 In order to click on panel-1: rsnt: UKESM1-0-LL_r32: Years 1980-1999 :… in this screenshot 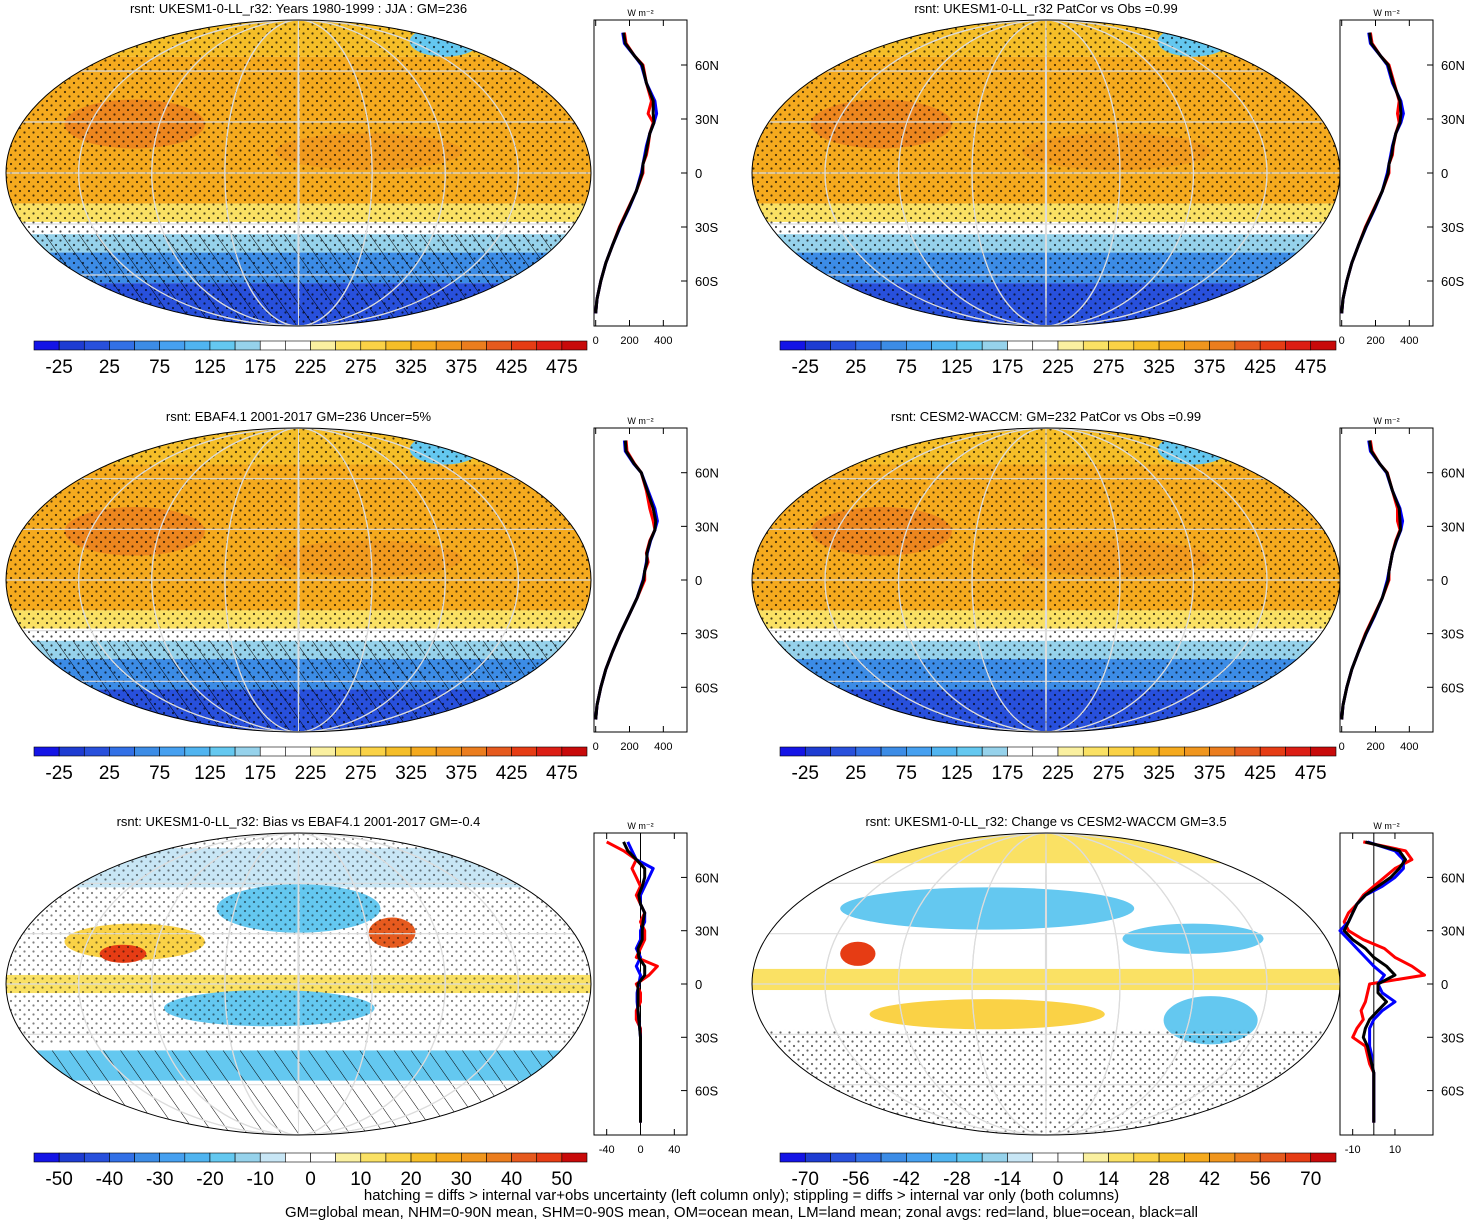, I will do `click(362, 189)`.